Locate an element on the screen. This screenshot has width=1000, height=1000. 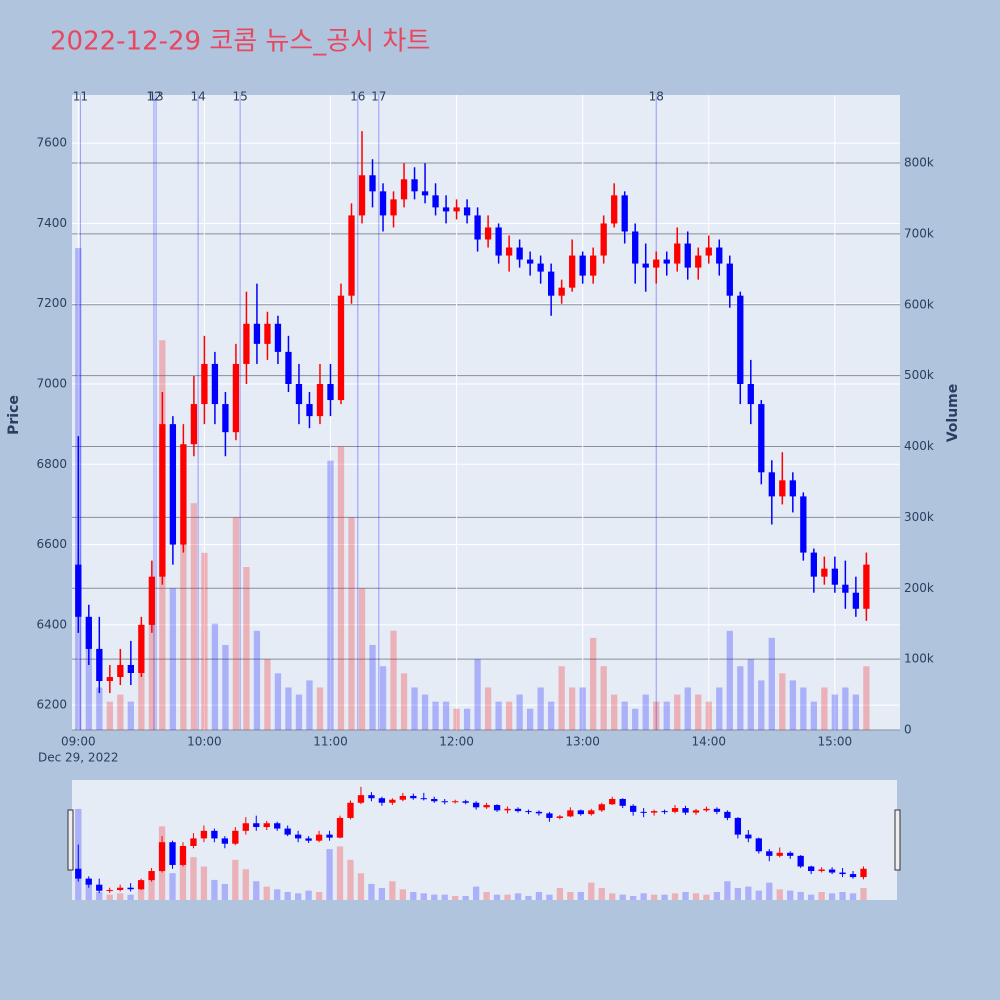
x-tick-label: 09:00 is located at coordinates (78, 742).